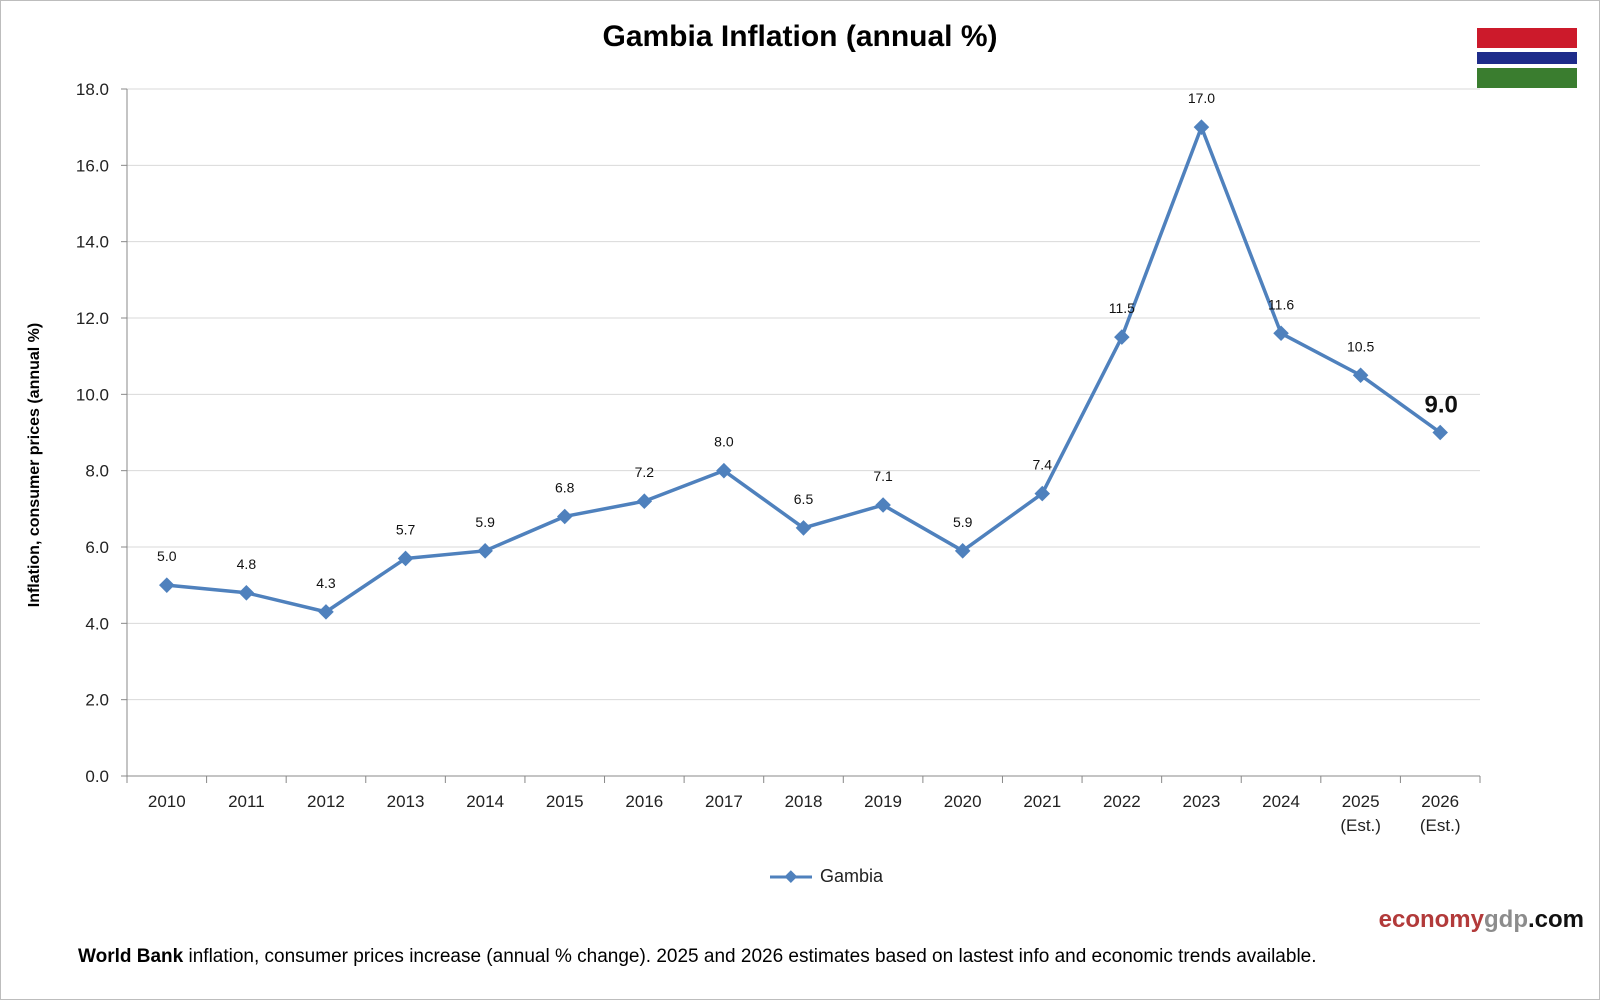 Image resolution: width=1602 pixels, height=1002 pixels. What do you see at coordinates (406, 529) in the screenshot?
I see `data-label: 5.7` at bounding box center [406, 529].